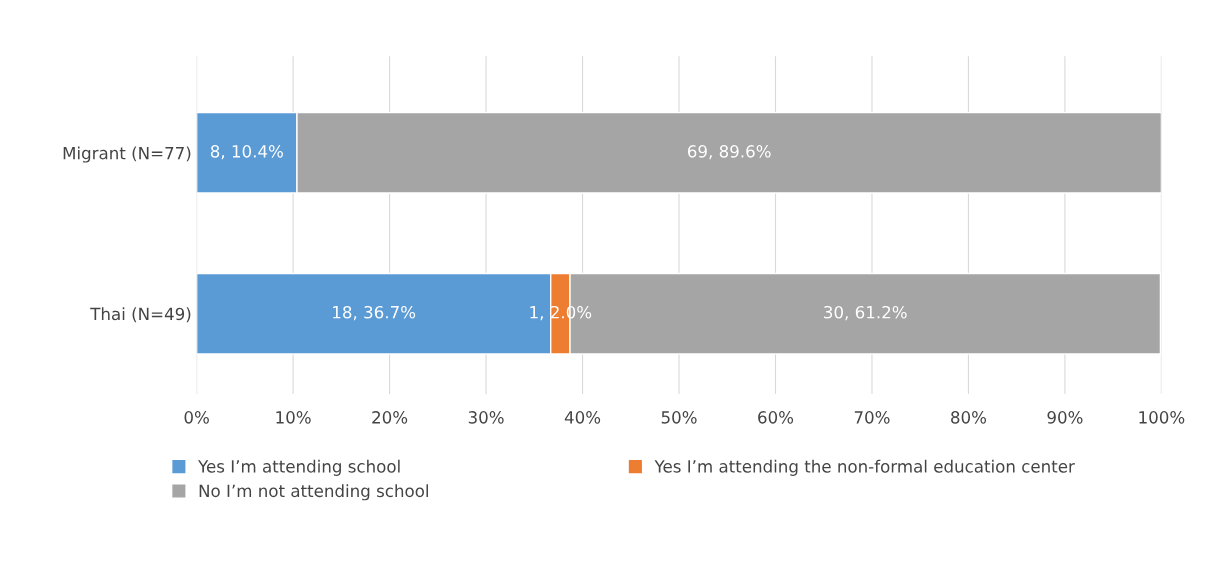  What do you see at coordinates (969, 417) in the screenshot?
I see `x-tick-label: 80%` at bounding box center [969, 417].